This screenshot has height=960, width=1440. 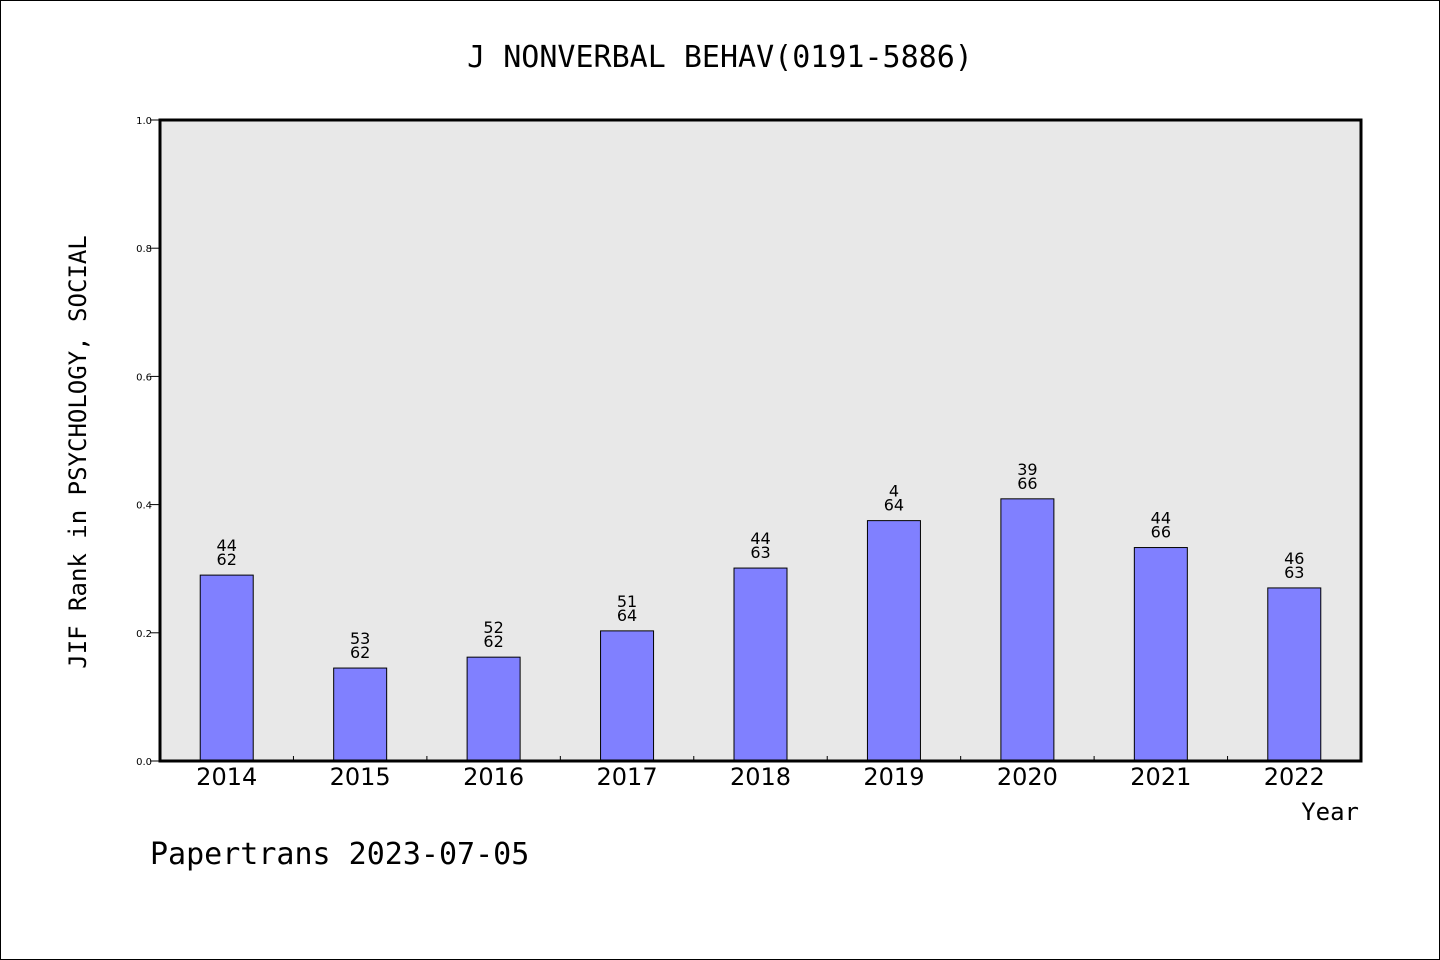 I want to click on x-tick-label: 2020, so click(x=1027, y=777).